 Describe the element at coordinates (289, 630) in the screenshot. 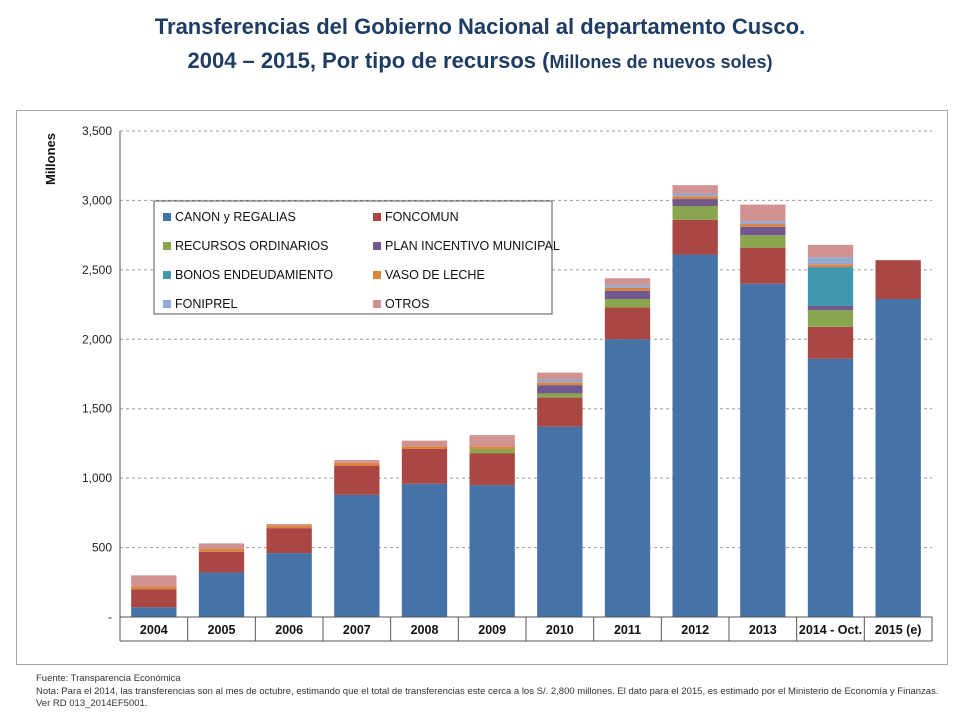

I see `x-tick-label: 2006` at that location.